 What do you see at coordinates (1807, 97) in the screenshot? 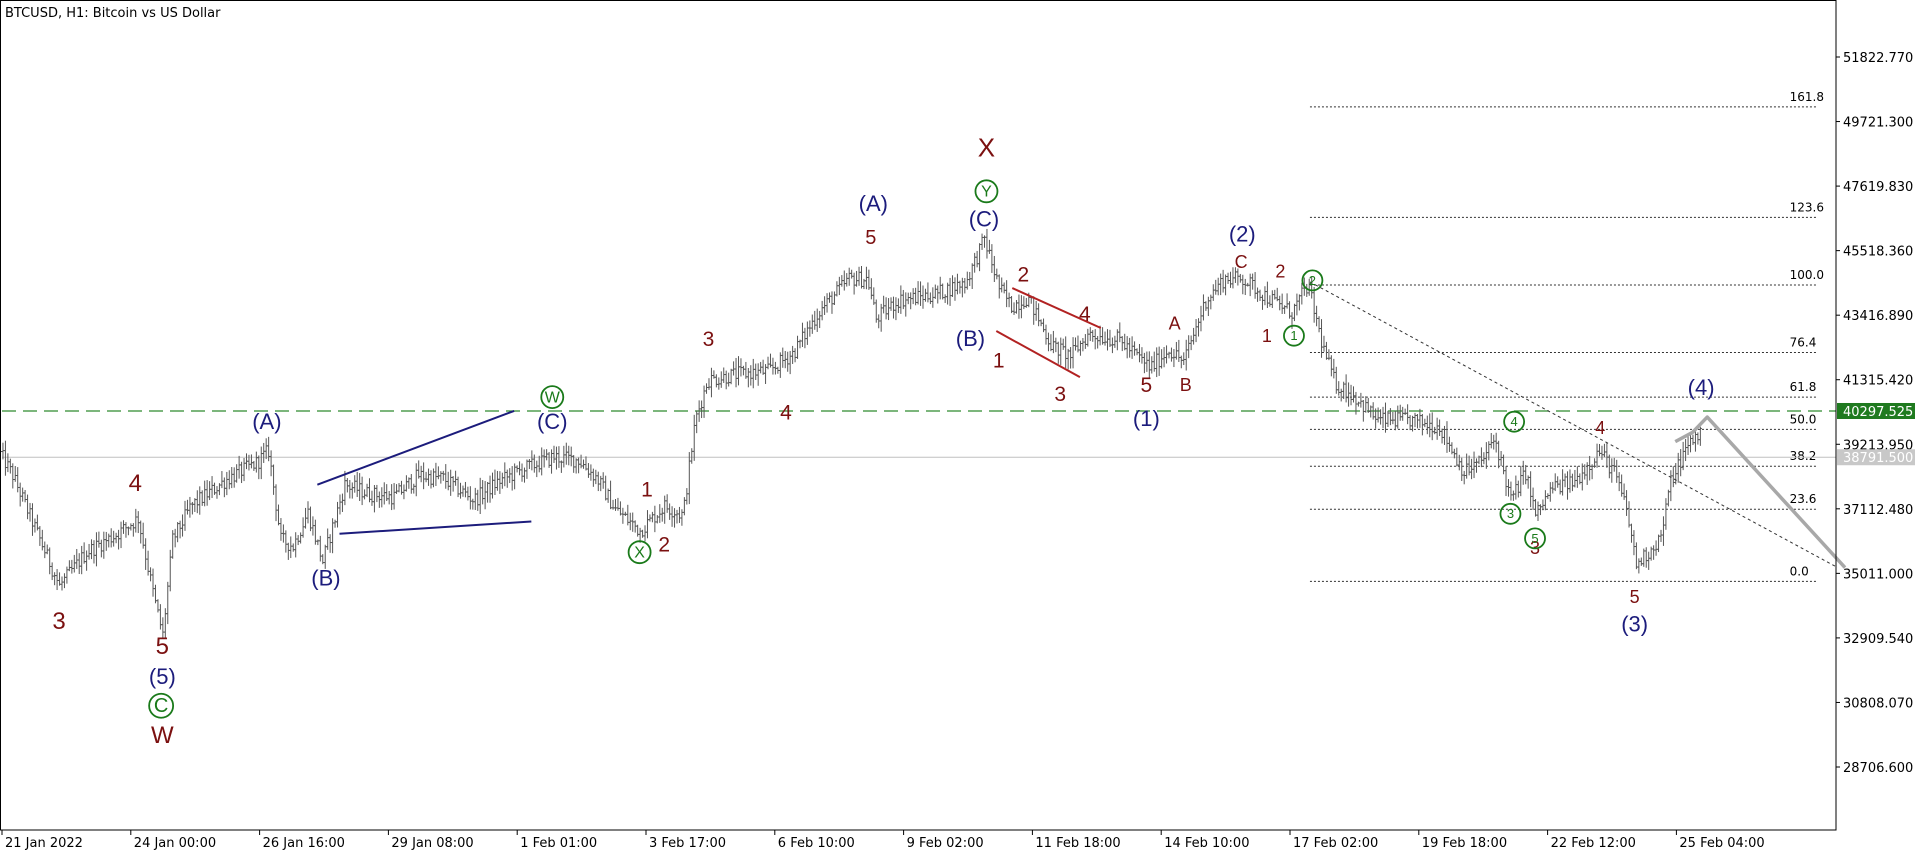
I see `fib-level-label: 161.8` at bounding box center [1807, 97].